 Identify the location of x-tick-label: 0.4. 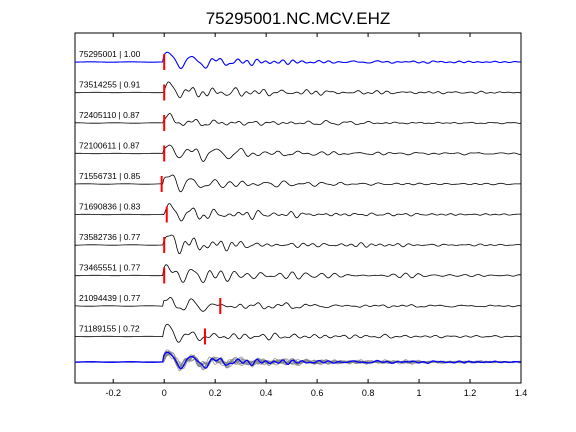
(266, 393).